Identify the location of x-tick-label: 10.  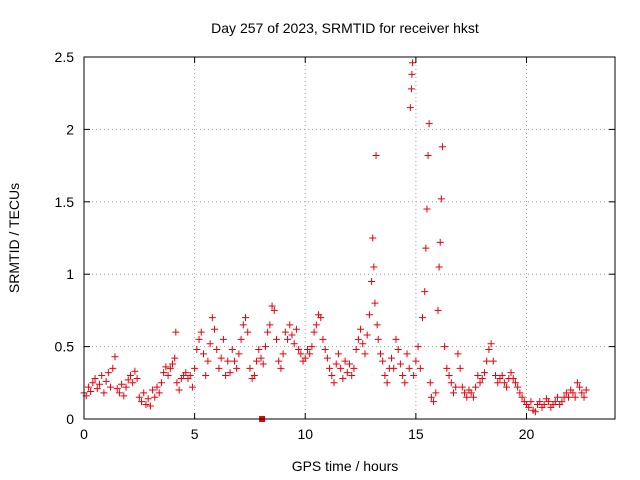
(305, 434).